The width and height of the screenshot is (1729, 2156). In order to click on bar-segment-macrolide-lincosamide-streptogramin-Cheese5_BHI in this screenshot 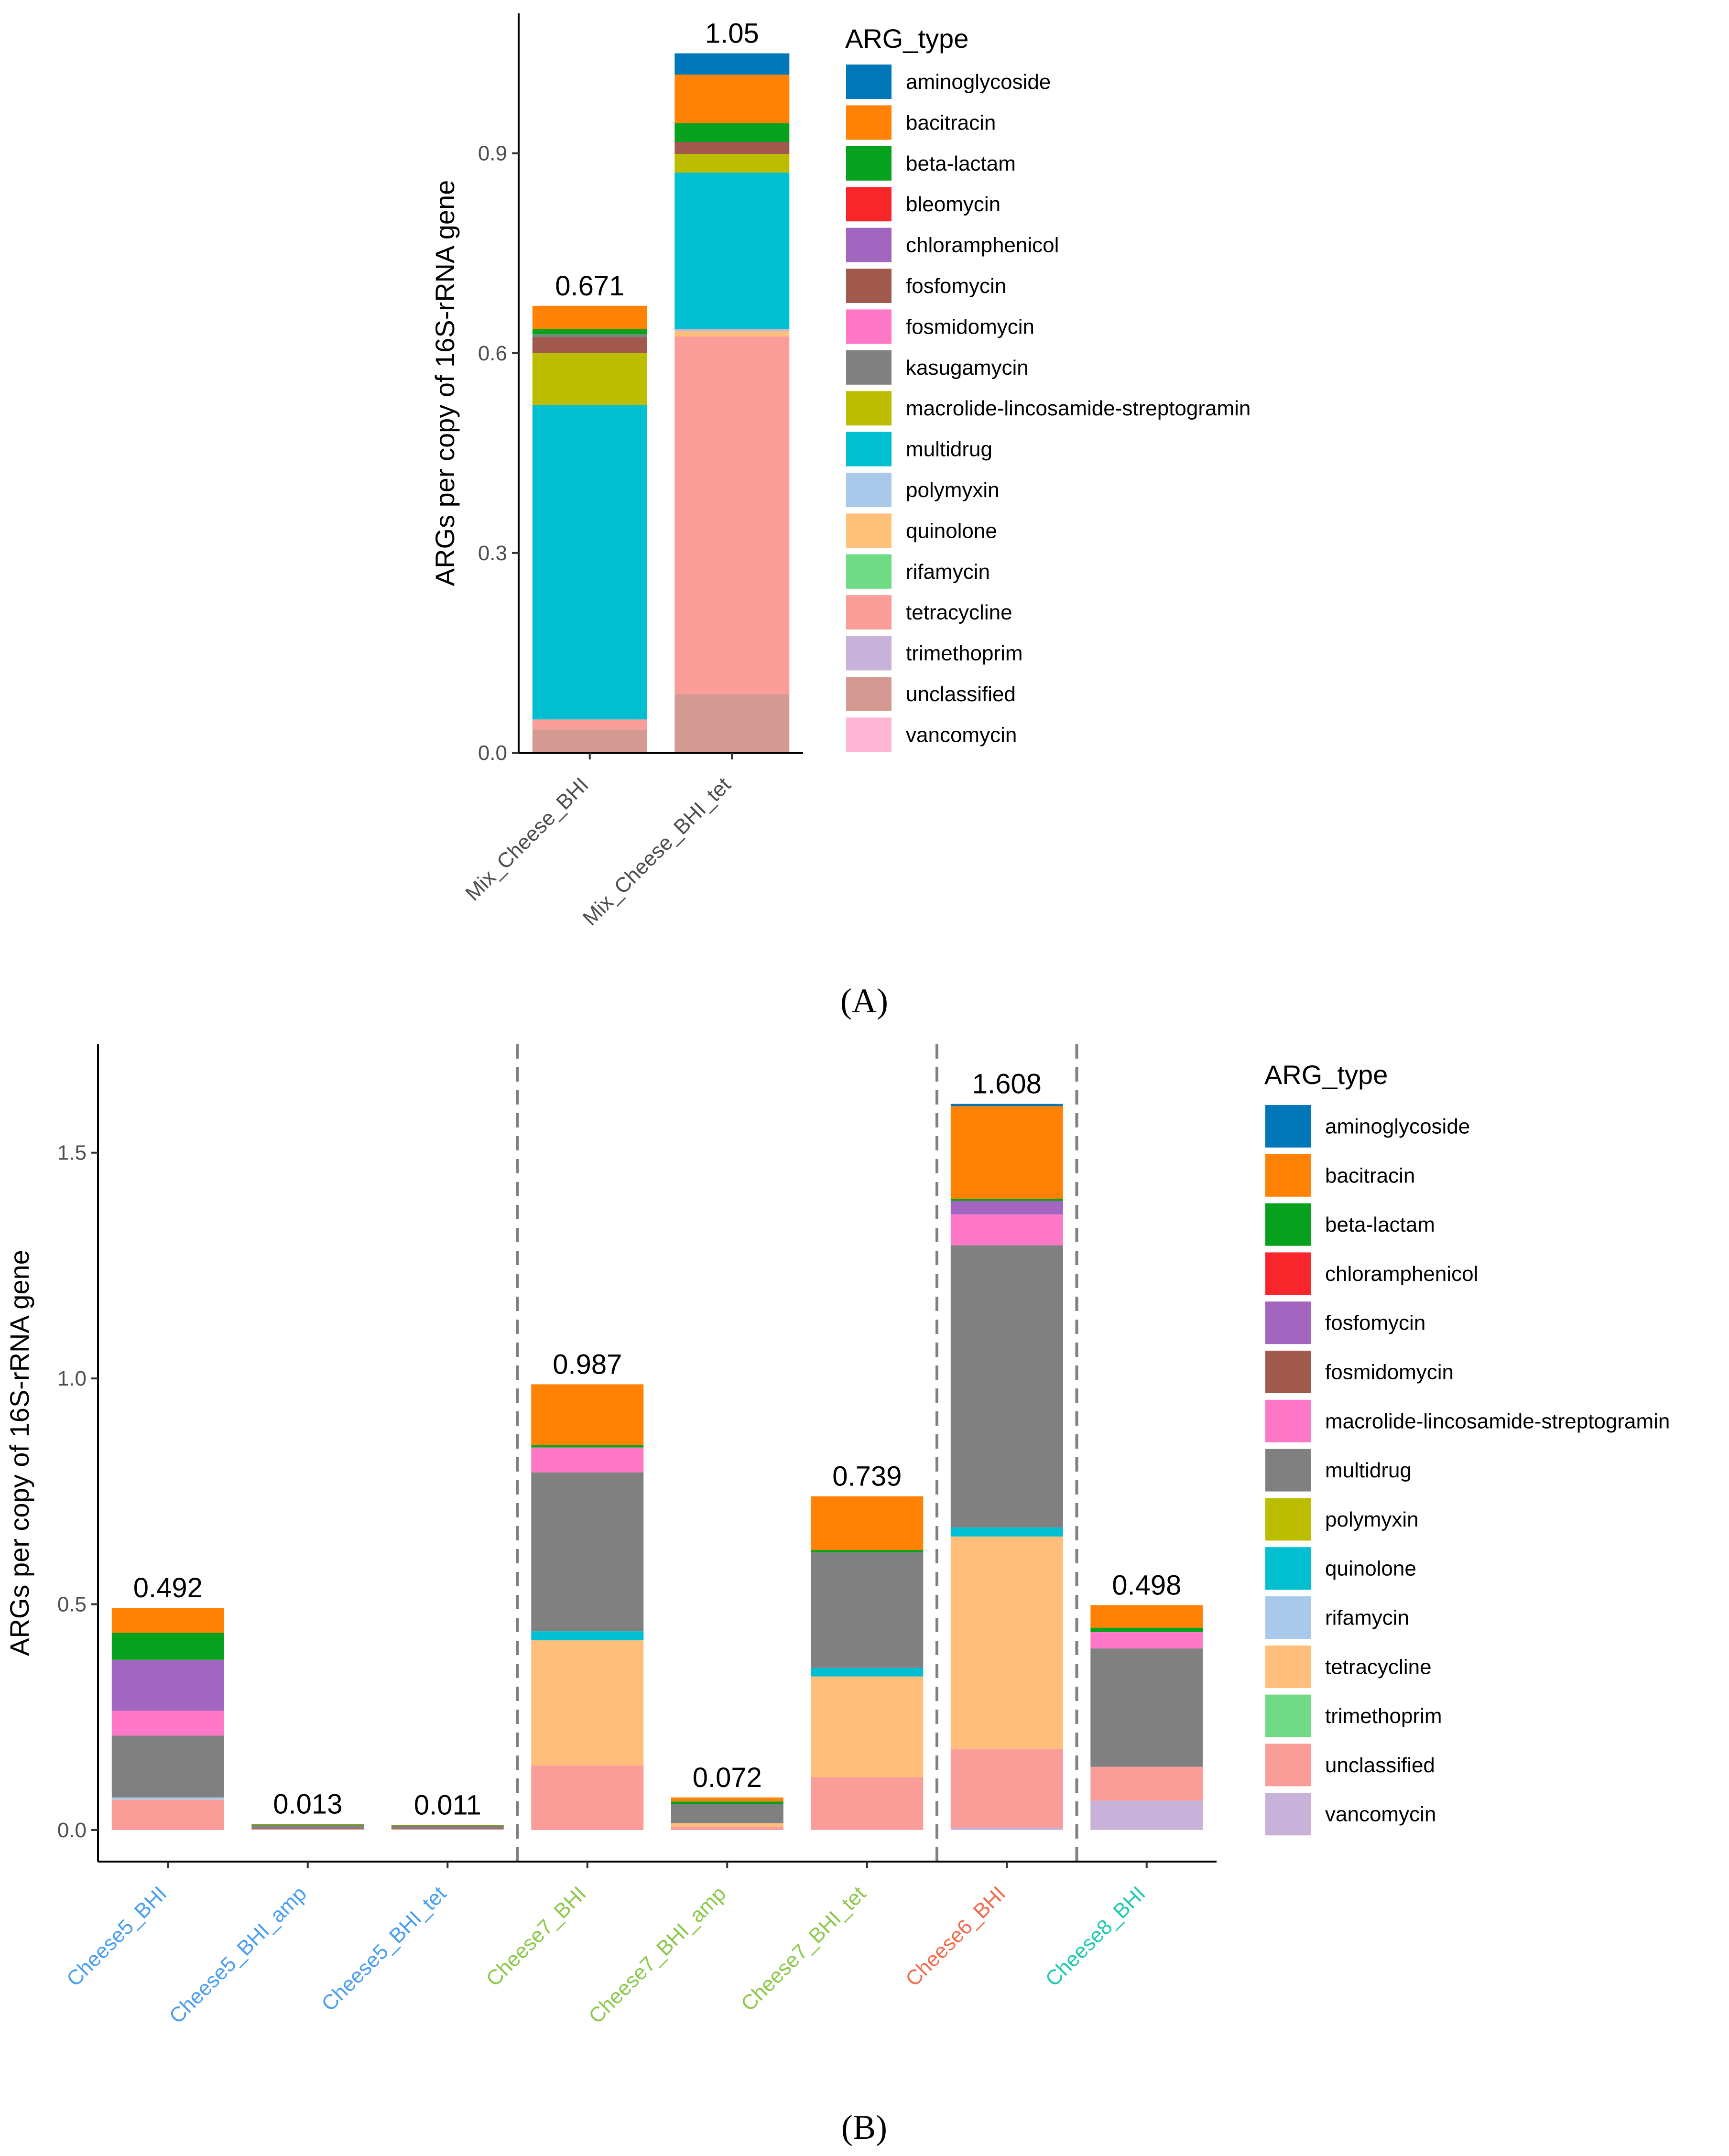, I will do `click(167, 1723)`.